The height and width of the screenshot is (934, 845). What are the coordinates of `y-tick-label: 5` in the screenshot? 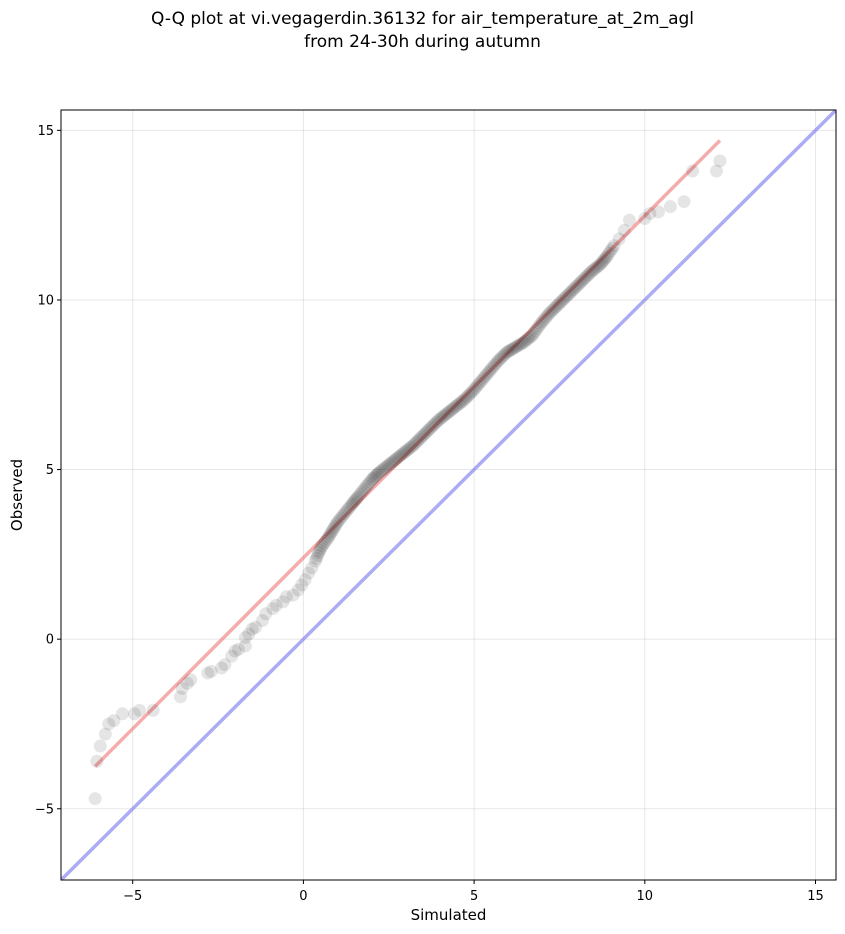 It's located at (50, 470).